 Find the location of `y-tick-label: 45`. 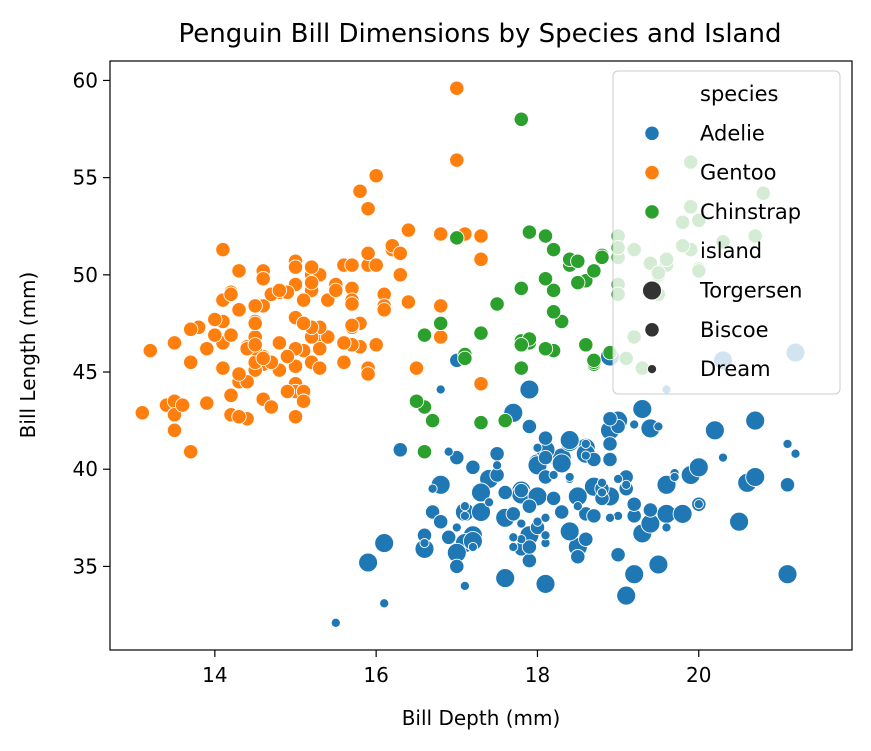

y-tick-label: 45 is located at coordinates (85, 372).